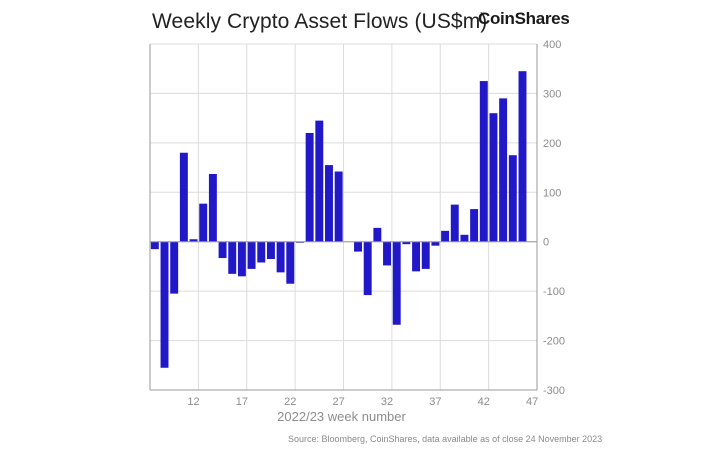 This screenshot has width=710, height=458. Describe the element at coordinates (387, 402) in the screenshot. I see `x-tick-label: 32` at that location.